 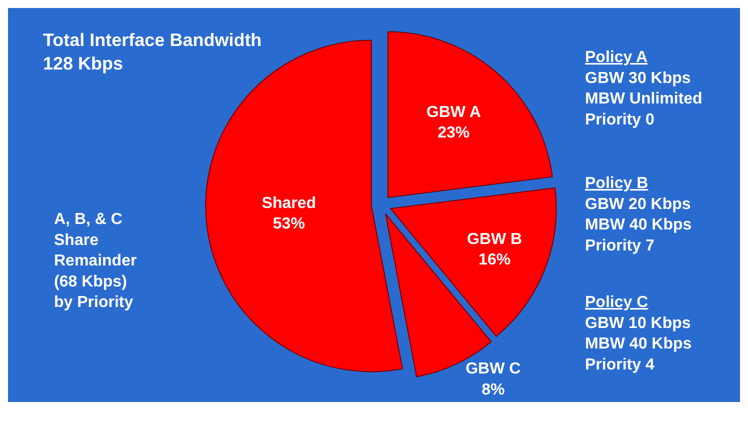 What do you see at coordinates (454, 112) in the screenshot?
I see `slice-label: GBW A` at bounding box center [454, 112].